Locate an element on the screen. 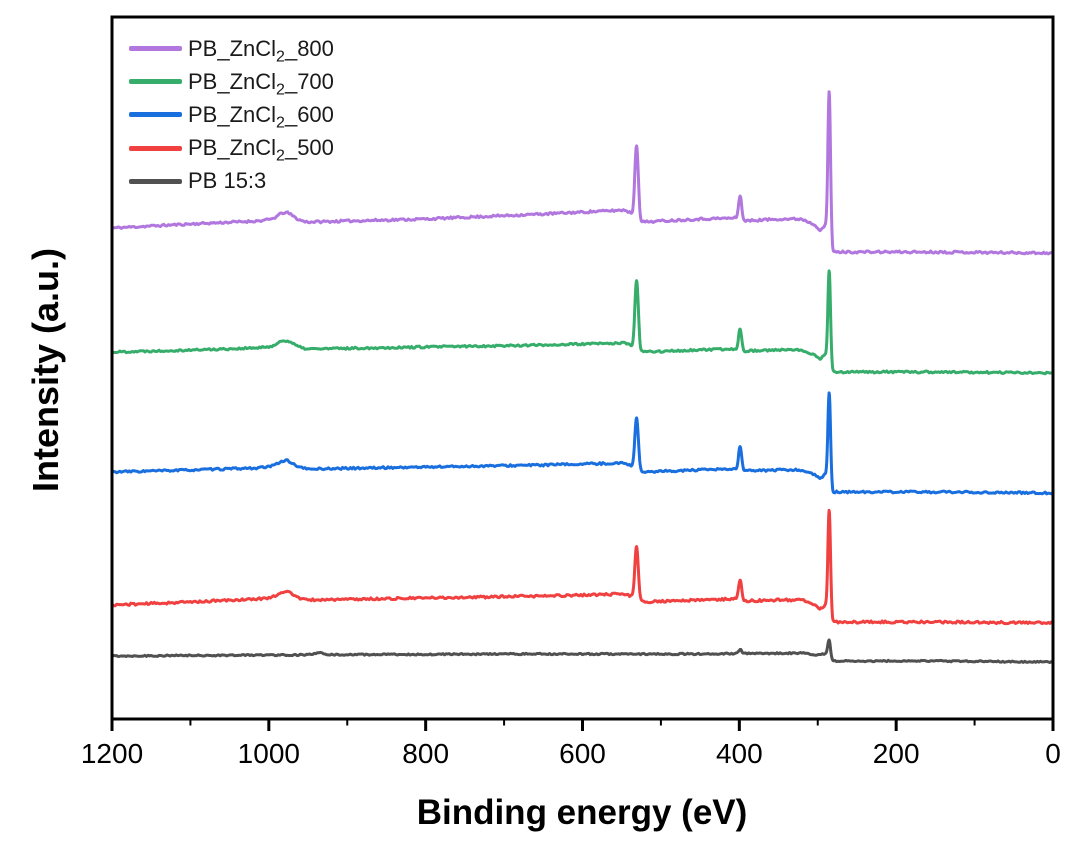  legend-item-pb-zncl2-500: PB_ZnCl2_500 is located at coordinates (231, 148).